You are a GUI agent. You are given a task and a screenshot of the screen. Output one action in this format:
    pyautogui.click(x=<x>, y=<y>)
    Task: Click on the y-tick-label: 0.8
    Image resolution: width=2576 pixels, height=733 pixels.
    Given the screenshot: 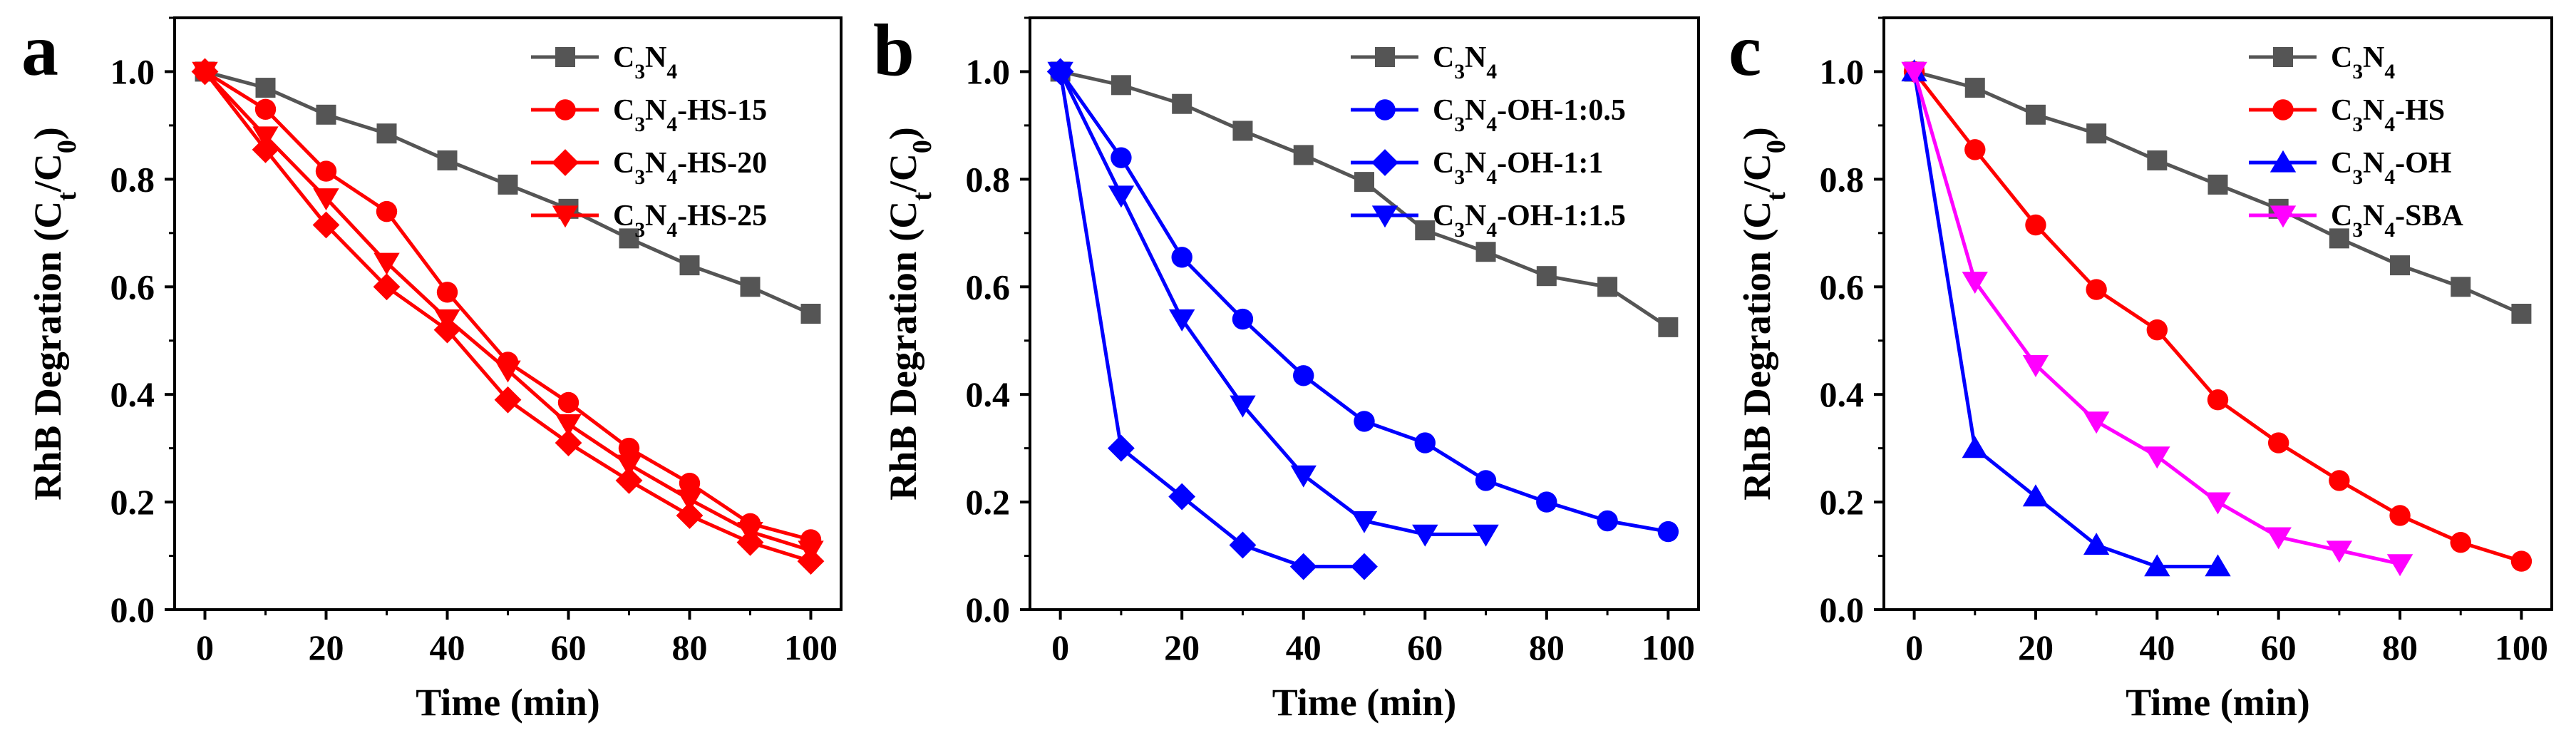 What is the action you would take?
    pyautogui.click(x=988, y=179)
    